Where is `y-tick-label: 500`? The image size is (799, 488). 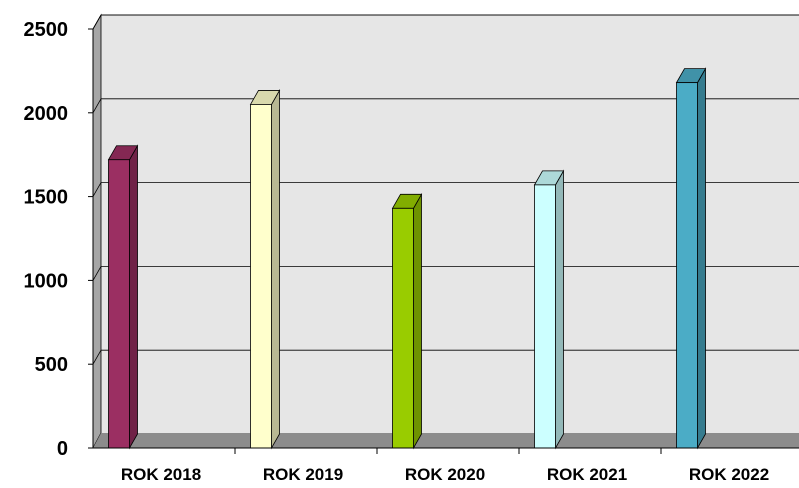 y-tick-label: 500 is located at coordinates (51, 365).